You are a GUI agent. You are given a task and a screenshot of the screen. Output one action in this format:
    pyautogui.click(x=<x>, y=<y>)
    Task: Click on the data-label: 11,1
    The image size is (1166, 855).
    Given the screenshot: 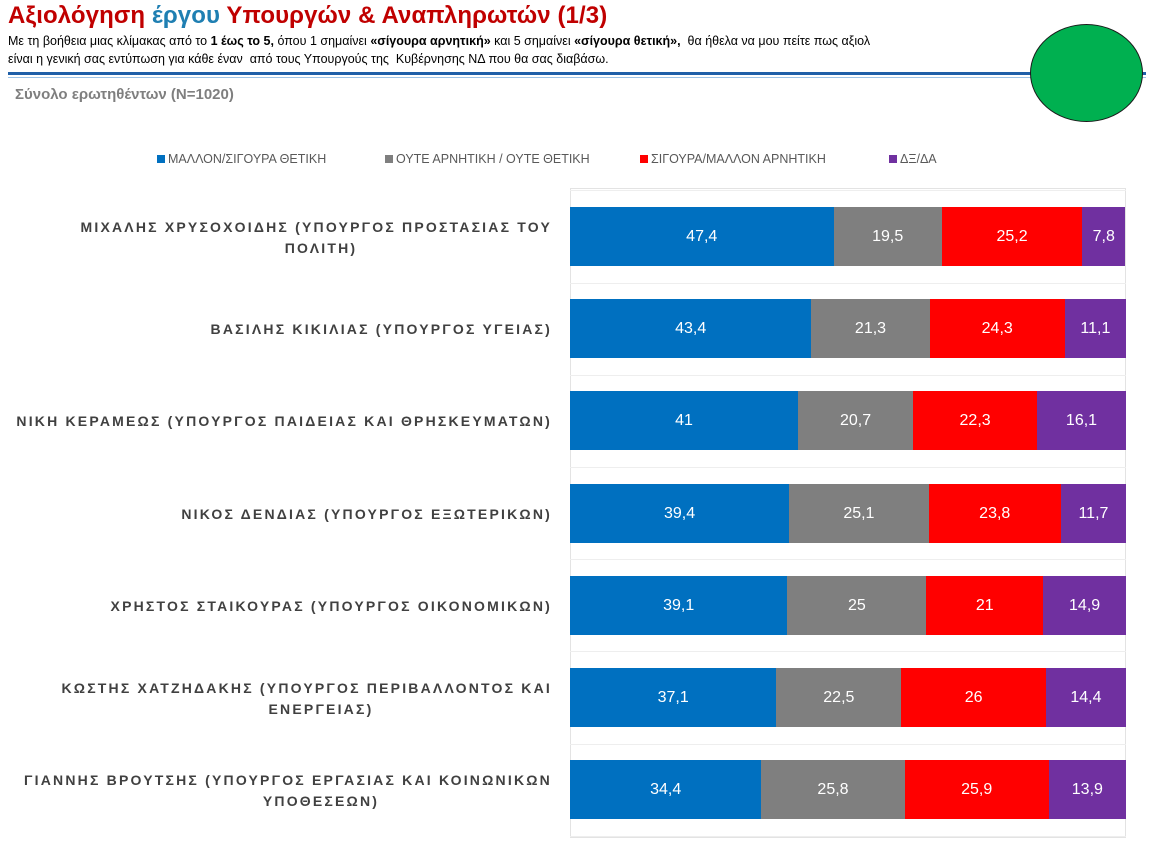 What is the action you would take?
    pyautogui.click(x=1095, y=328)
    